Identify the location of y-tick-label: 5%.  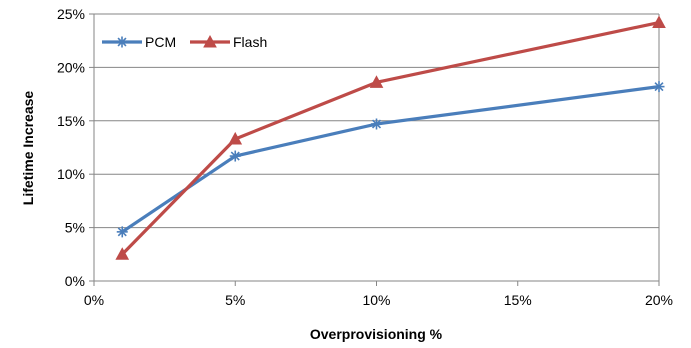
(75, 228).